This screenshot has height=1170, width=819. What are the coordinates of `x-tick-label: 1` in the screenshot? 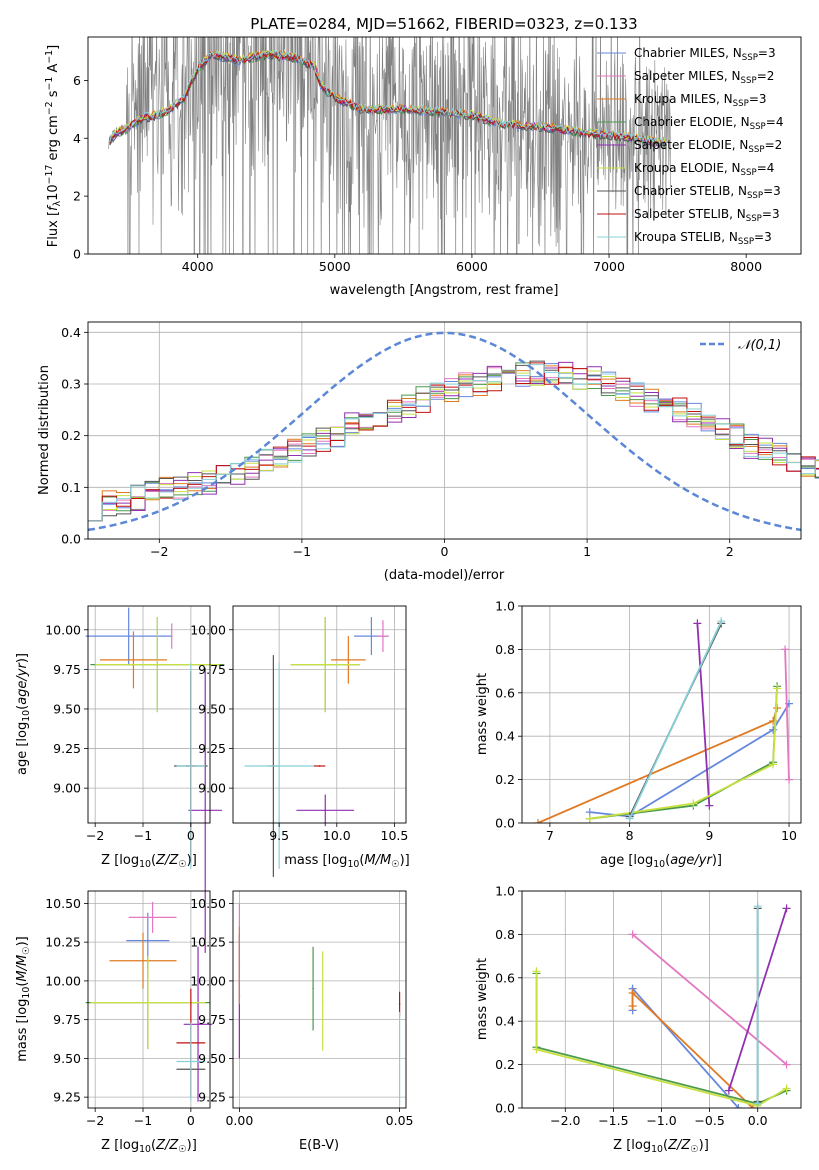 It's located at (587, 551).